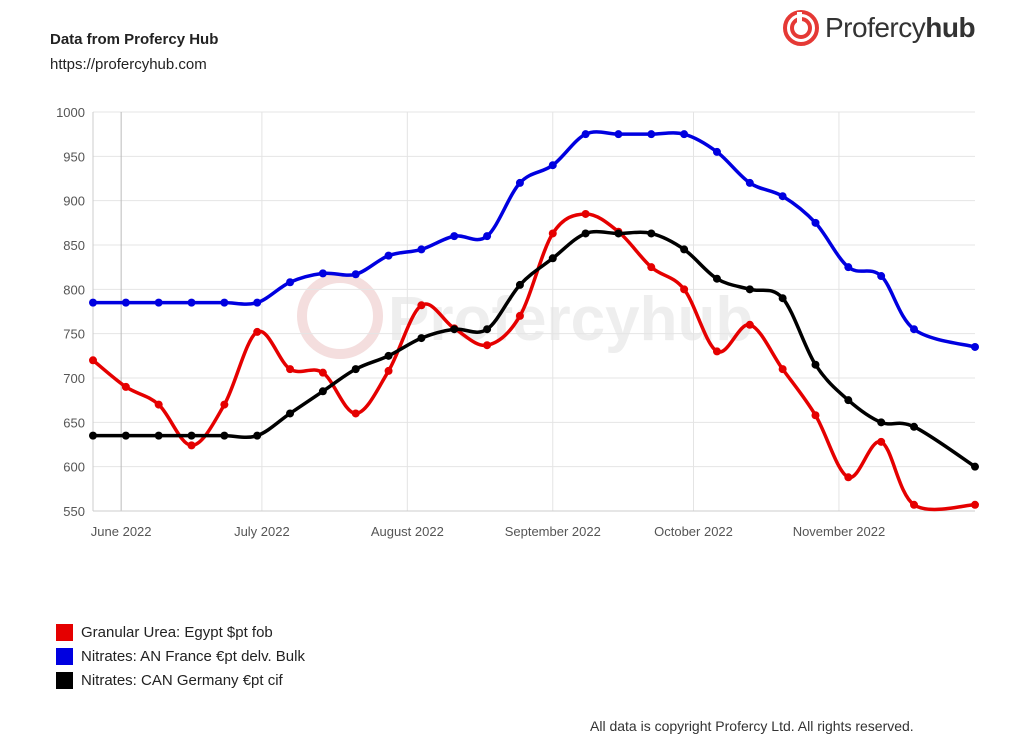 This screenshot has height=754, width=1024. I want to click on y-tick-label: 800, so click(74, 289).